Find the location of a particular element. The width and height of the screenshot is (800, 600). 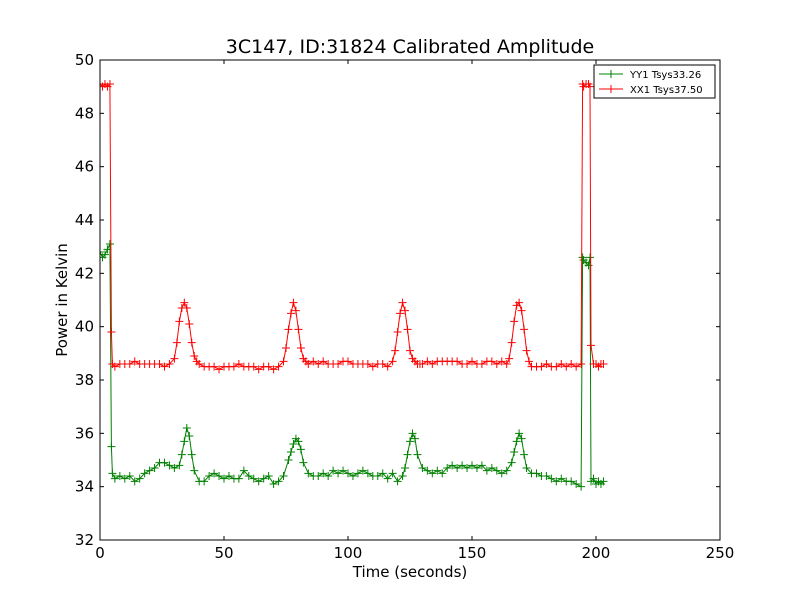

y-tick-label: 44 is located at coordinates (84, 220).